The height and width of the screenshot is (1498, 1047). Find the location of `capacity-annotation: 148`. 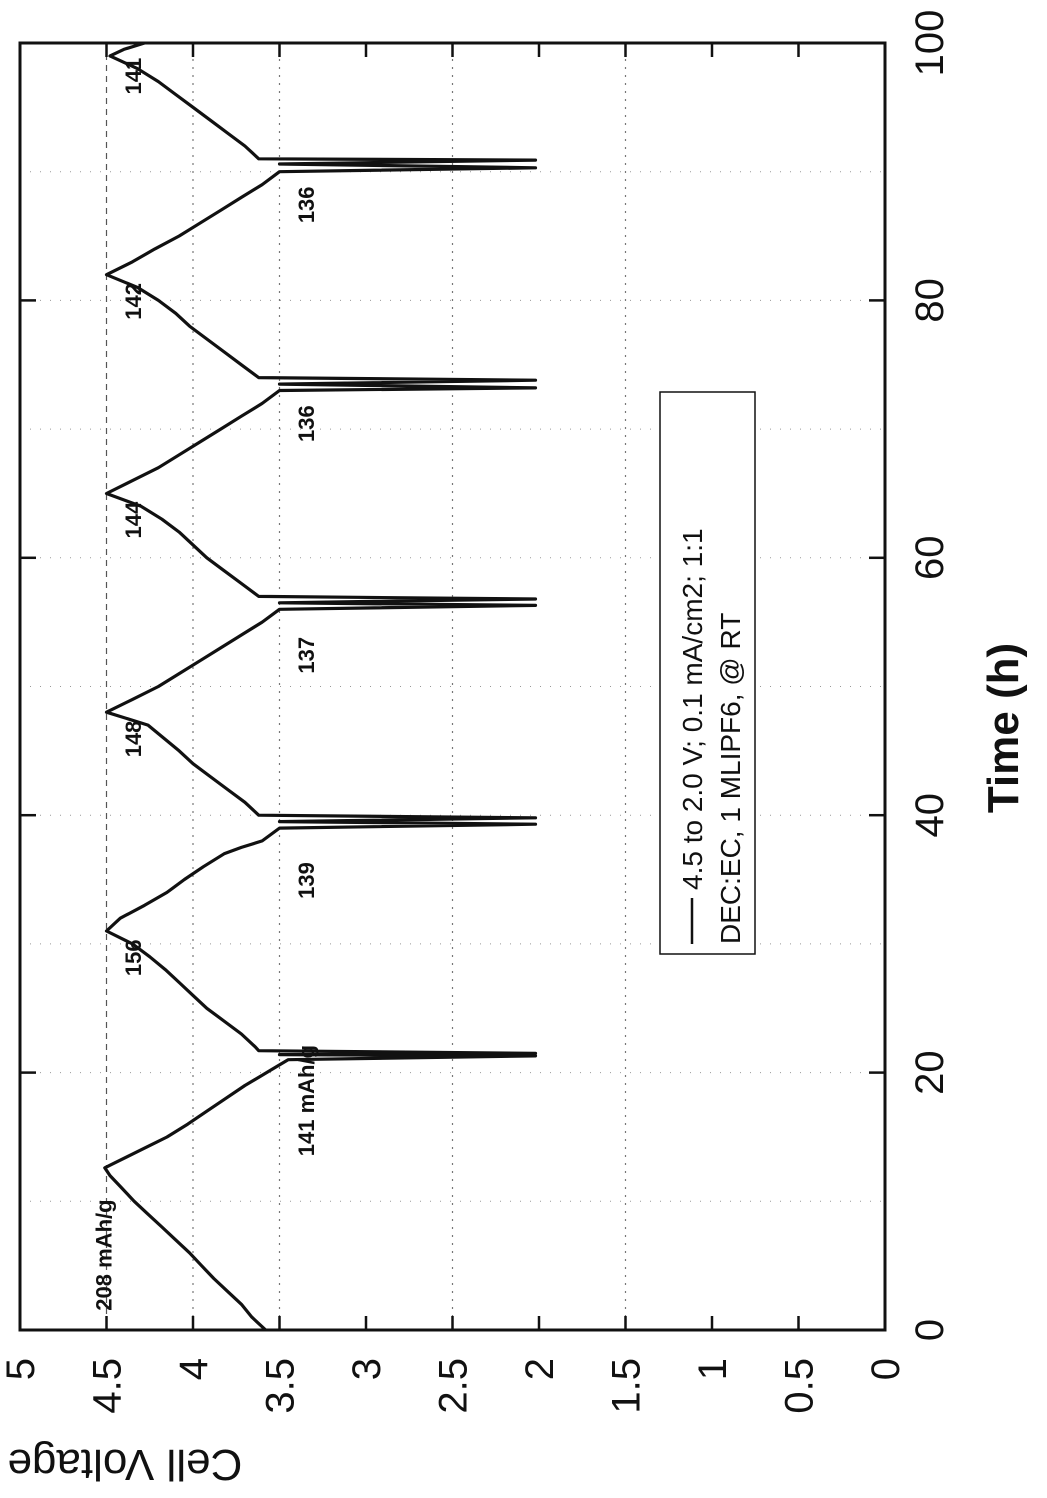

capacity-annotation: 148 is located at coordinates (133, 739).